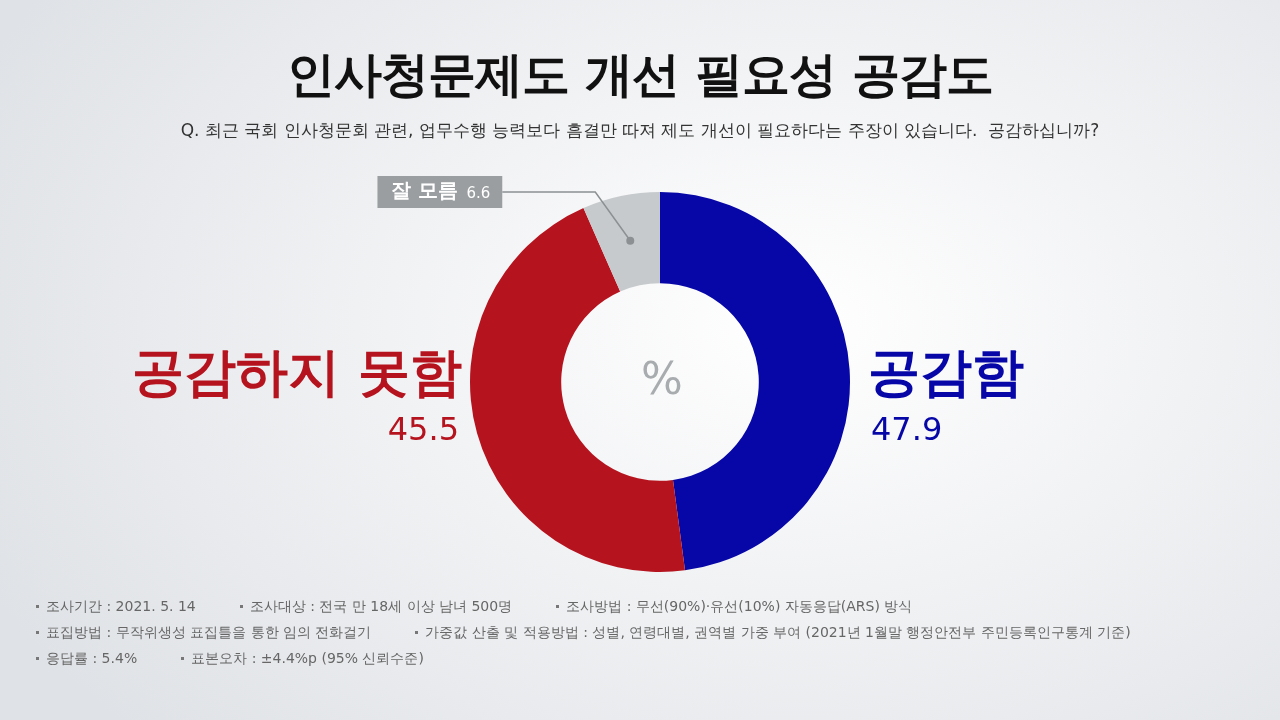 This screenshot has height=720, width=1280. I want to click on text: 조사기간 : 2021. 5. 14, so click(116, 606).